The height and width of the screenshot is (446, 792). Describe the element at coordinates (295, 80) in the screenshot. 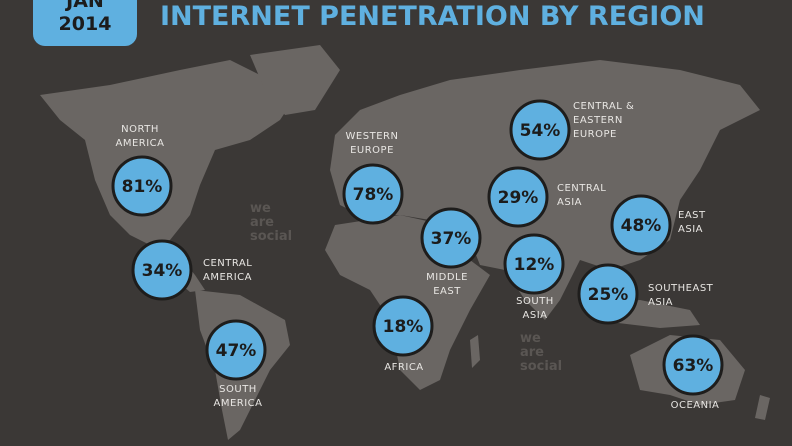

I see `greenland` at that location.